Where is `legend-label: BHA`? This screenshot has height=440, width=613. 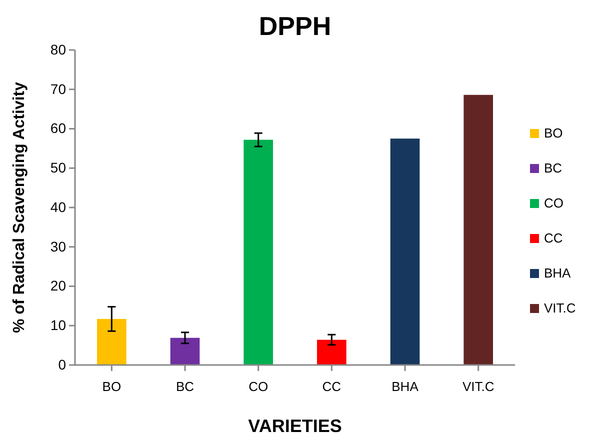 legend-label: BHA is located at coordinates (558, 273).